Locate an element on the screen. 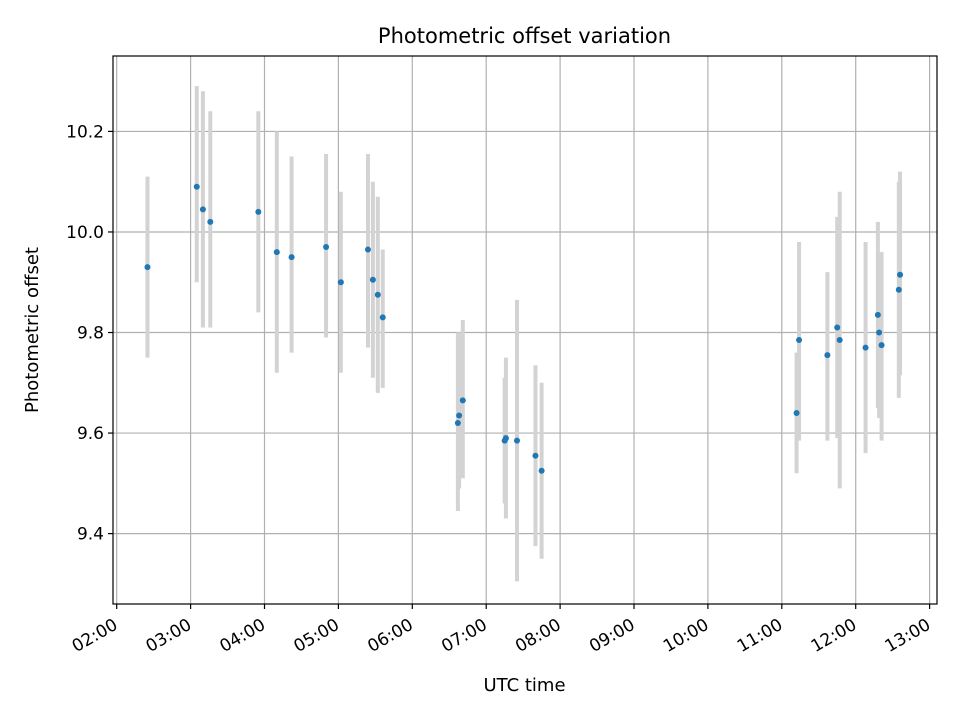 The height and width of the screenshot is (720, 960). x-tick-label: 04:00 is located at coordinates (243, 636).